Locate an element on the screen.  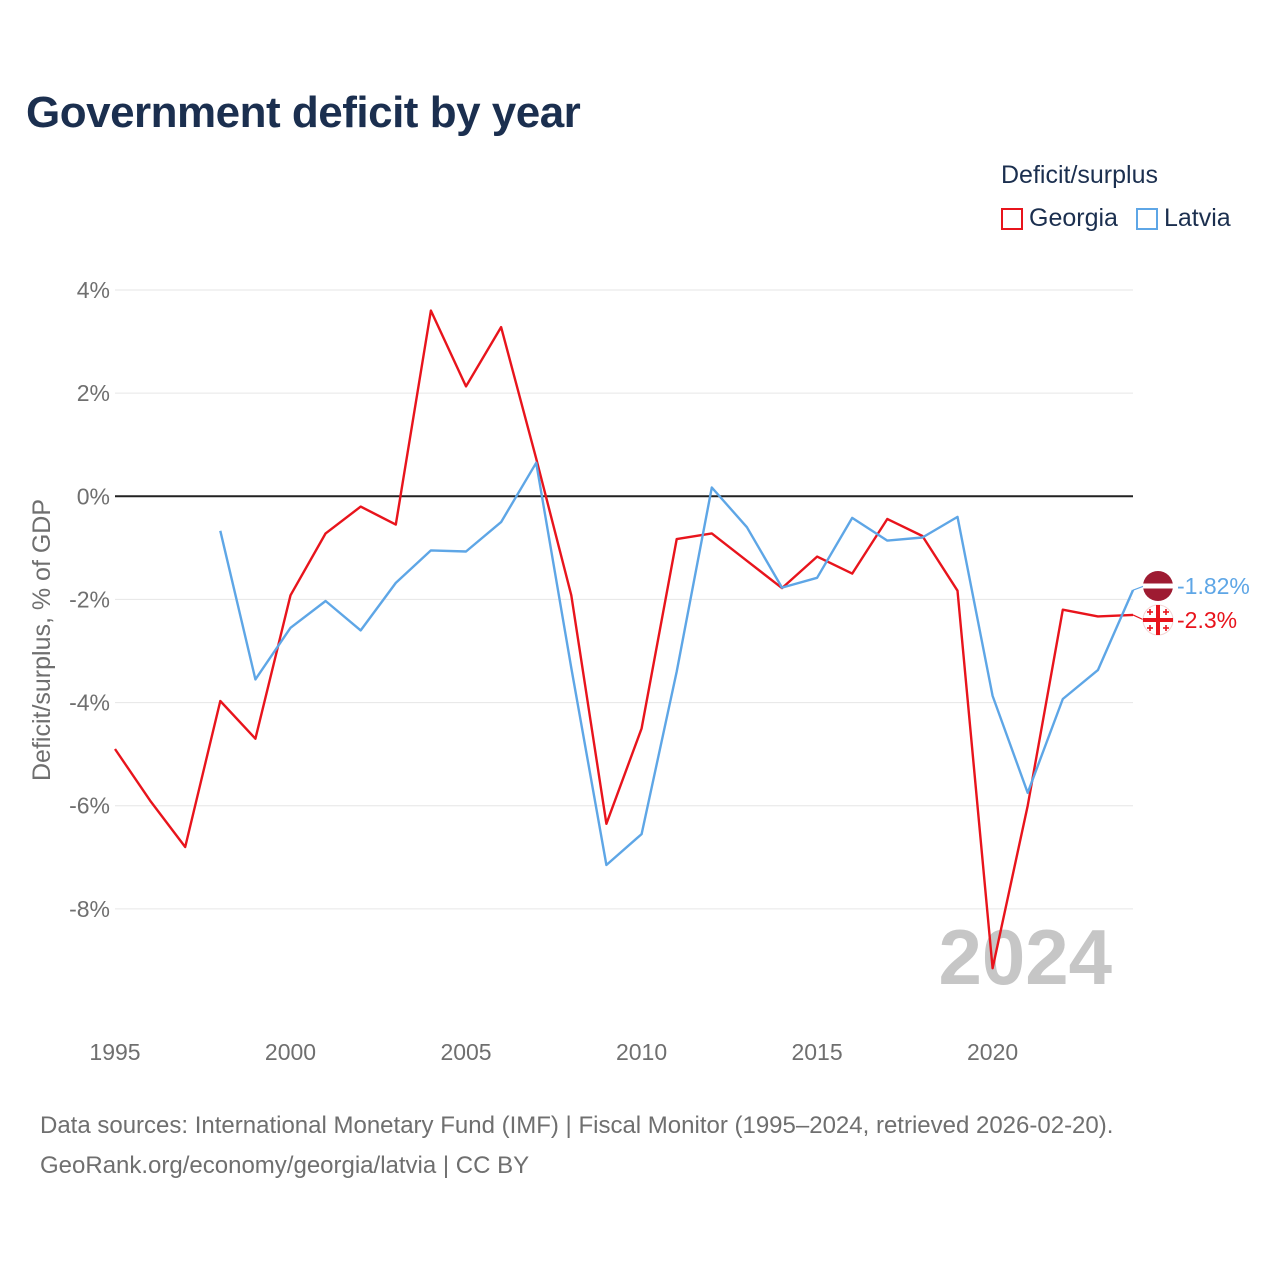
legend-item-latvia: Latvia is located at coordinates (1183, 218).